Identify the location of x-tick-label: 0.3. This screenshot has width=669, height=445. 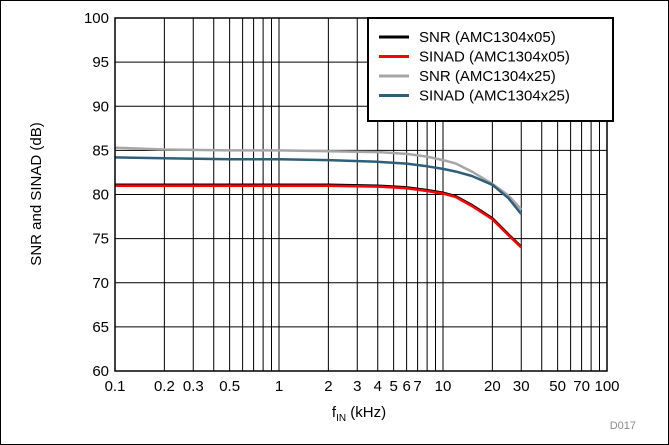
(193, 386).